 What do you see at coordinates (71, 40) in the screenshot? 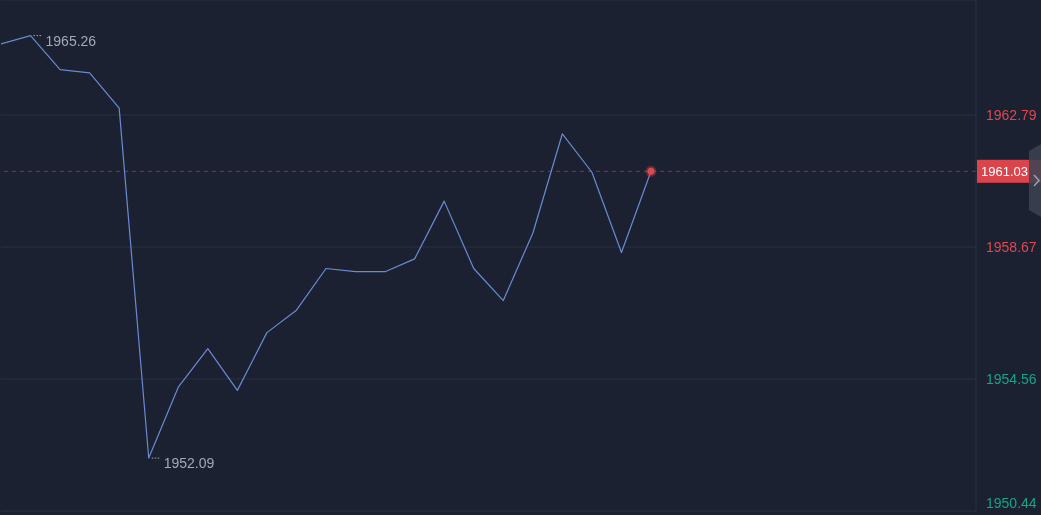
I see `annotation: 1965.26` at bounding box center [71, 40].